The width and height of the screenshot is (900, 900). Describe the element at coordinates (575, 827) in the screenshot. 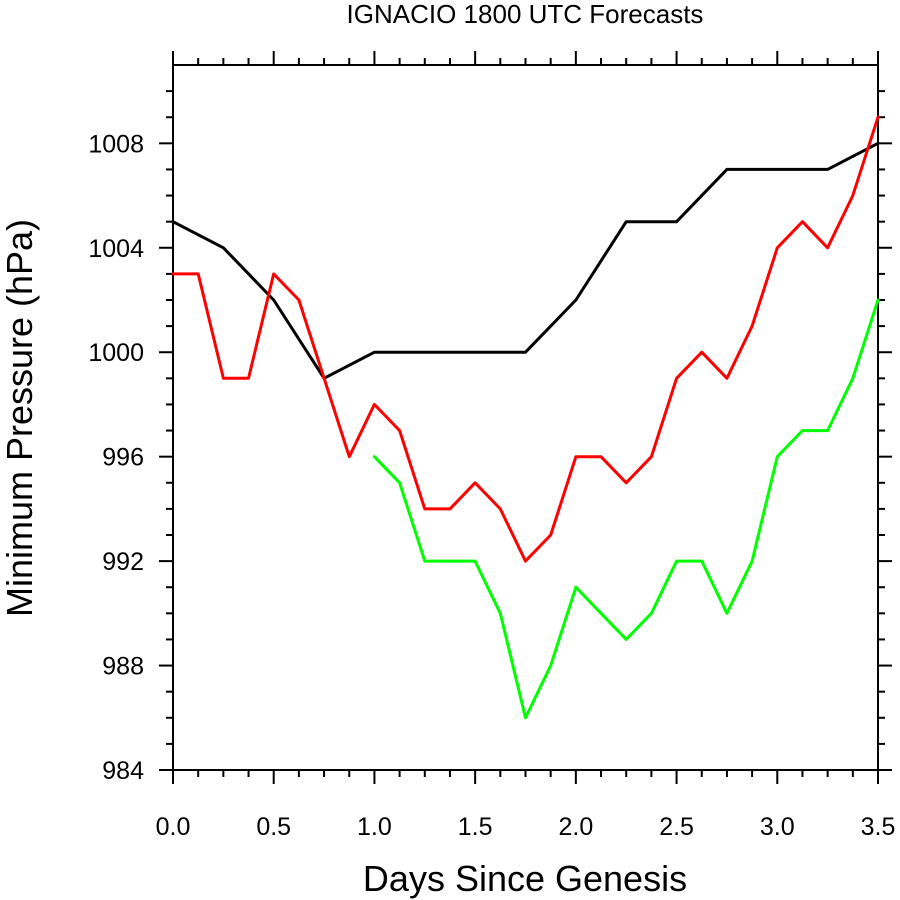

I see `x-tick-label: 2.0` at that location.